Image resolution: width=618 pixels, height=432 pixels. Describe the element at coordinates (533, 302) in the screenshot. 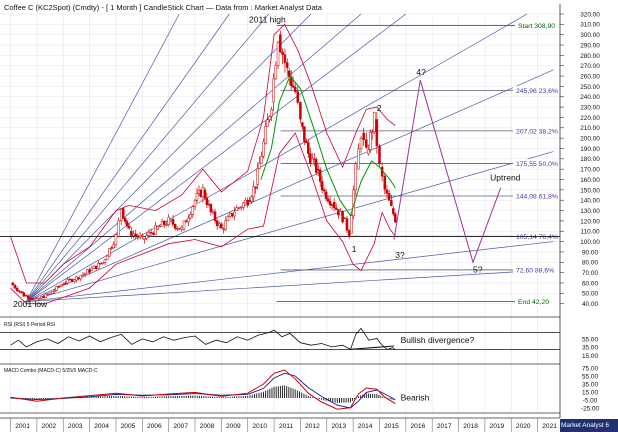

I see `fib-level-label: End 42,20` at that location.